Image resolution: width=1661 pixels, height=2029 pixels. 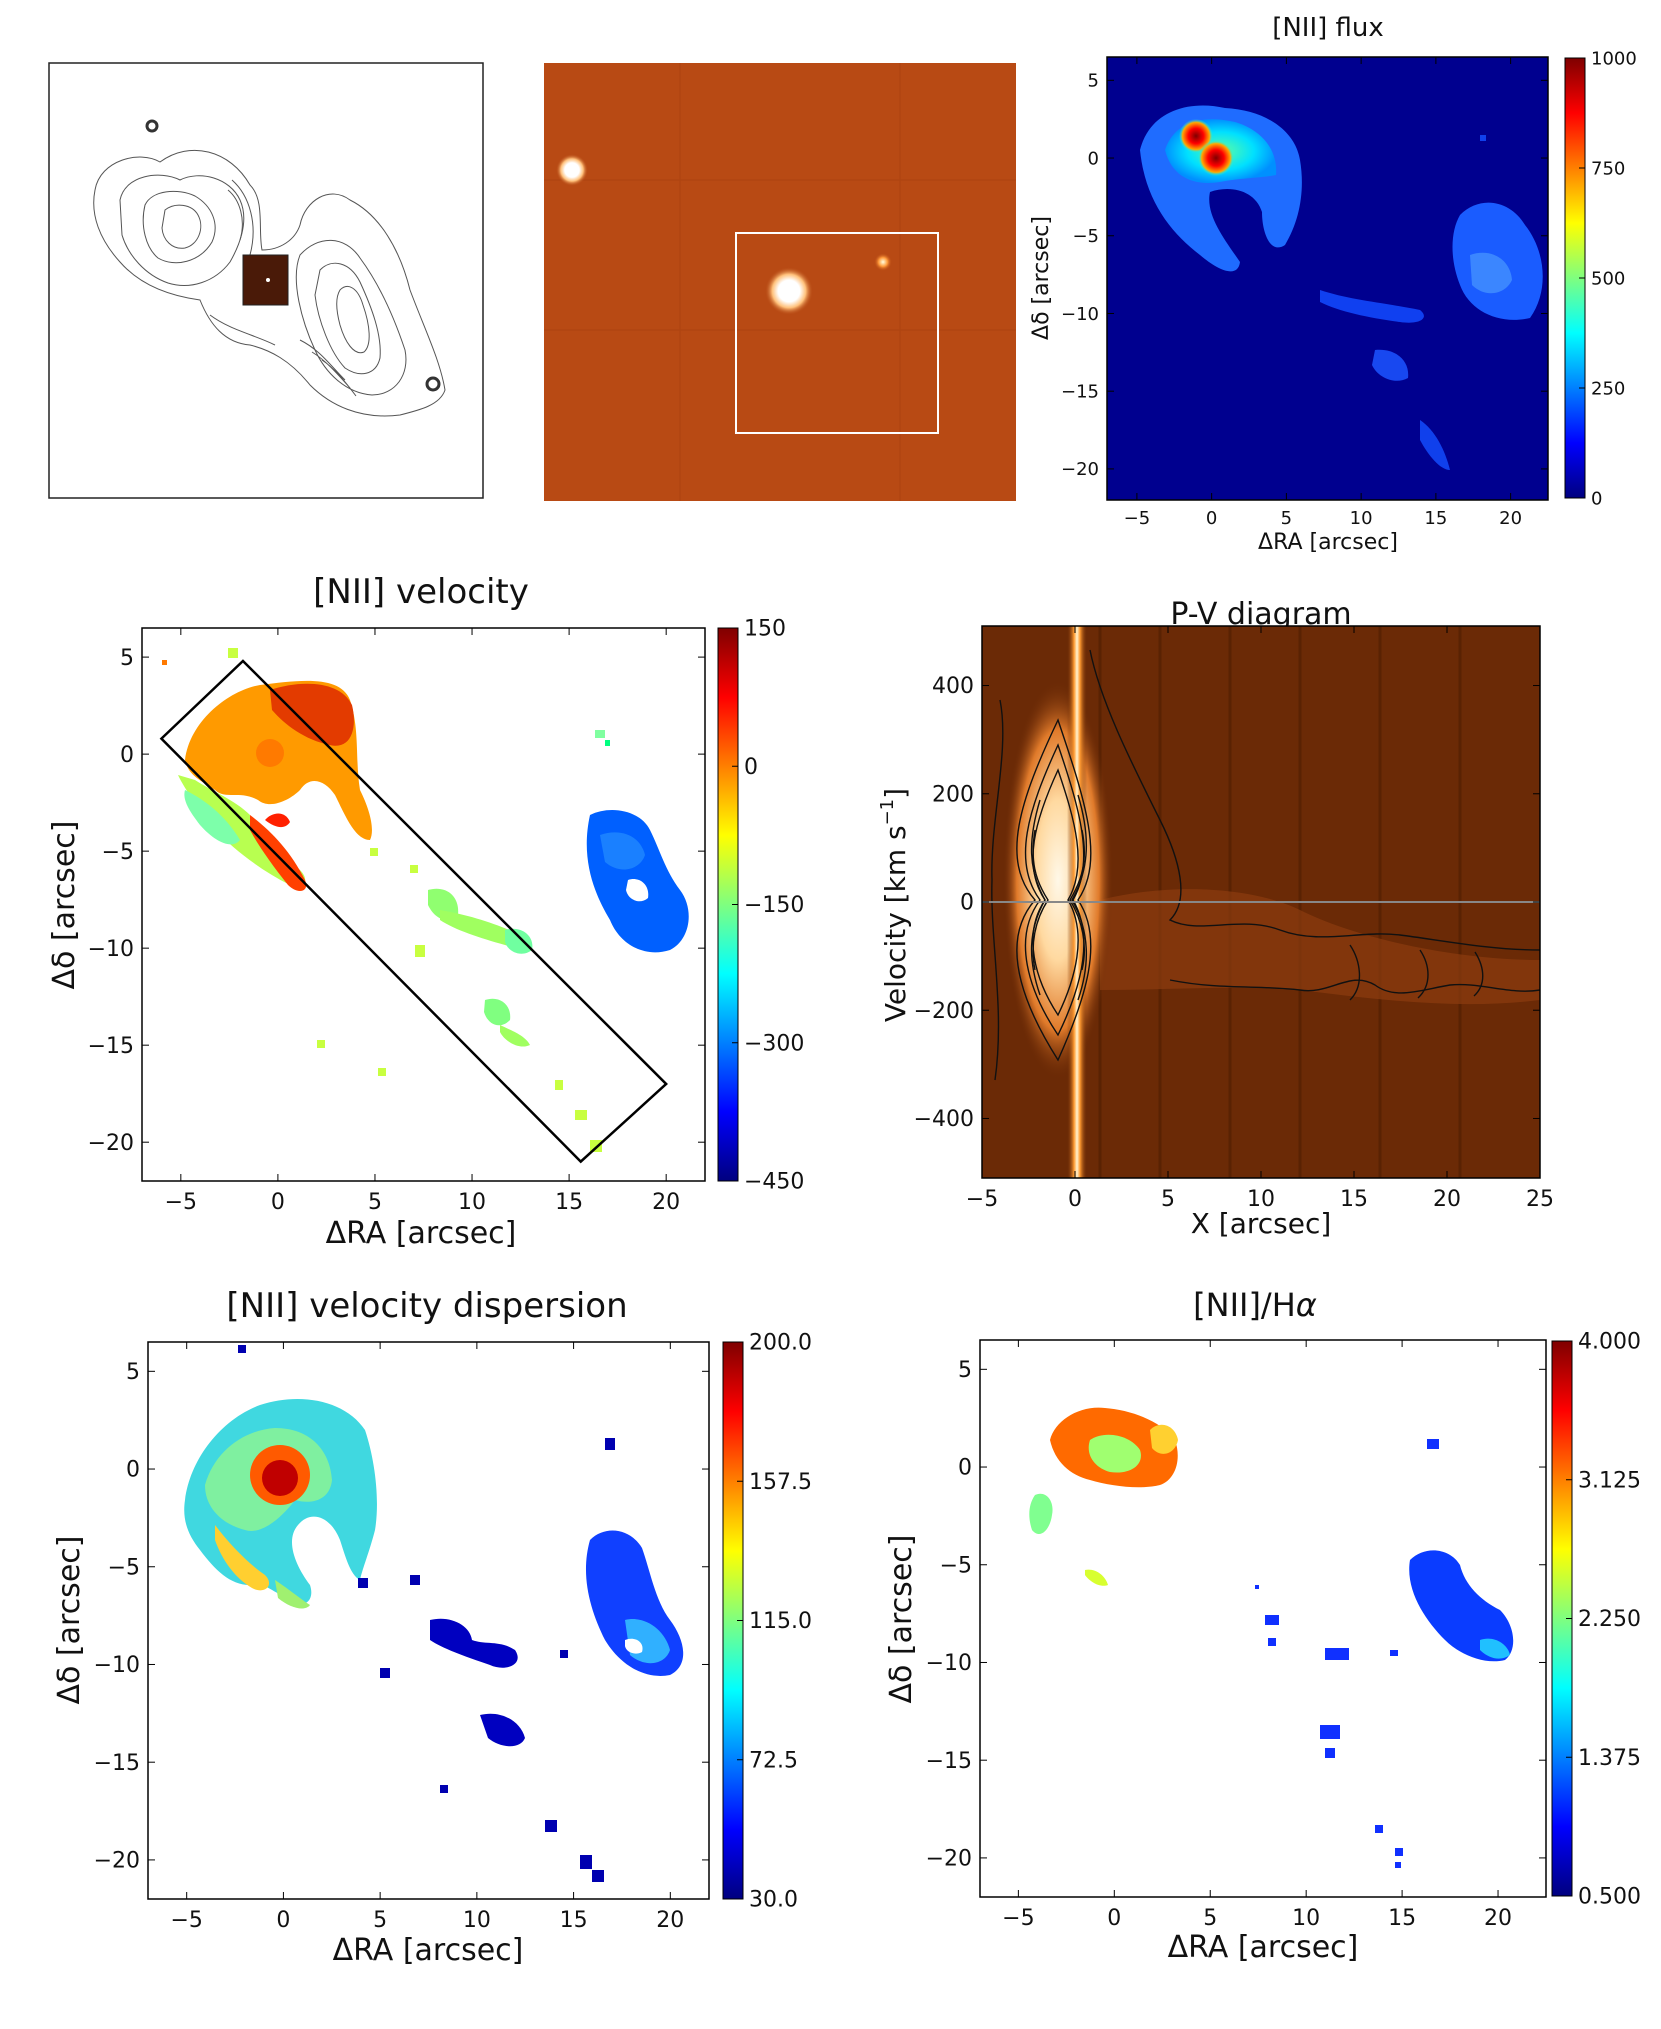 I want to click on velocity-colorbar-label: 150, so click(x=765, y=629).